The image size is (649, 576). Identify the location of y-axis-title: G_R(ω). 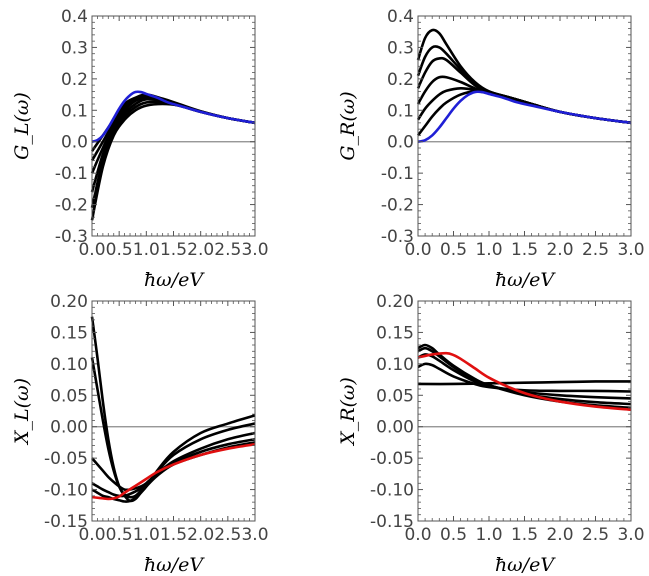
(348, 125).